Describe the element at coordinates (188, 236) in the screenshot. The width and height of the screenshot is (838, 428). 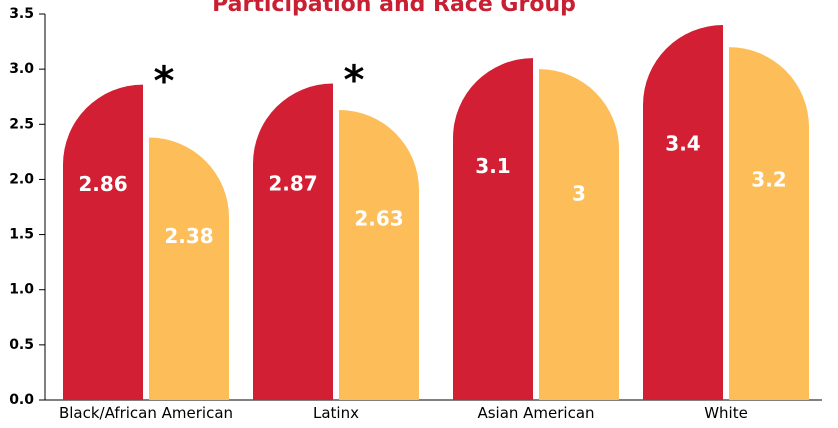
I see `value-label: 2.38` at that location.